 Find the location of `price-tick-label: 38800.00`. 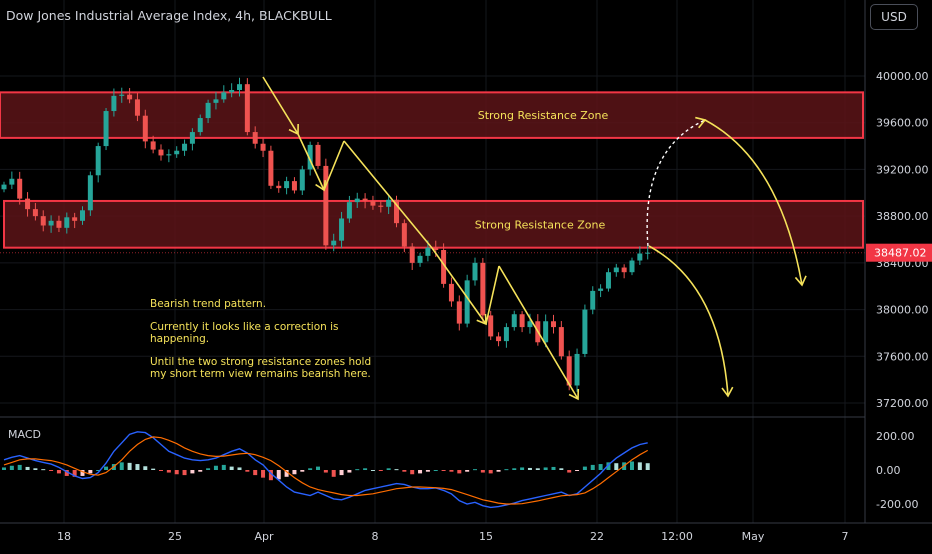

price-tick-label: 38800.00 is located at coordinates (902, 216).